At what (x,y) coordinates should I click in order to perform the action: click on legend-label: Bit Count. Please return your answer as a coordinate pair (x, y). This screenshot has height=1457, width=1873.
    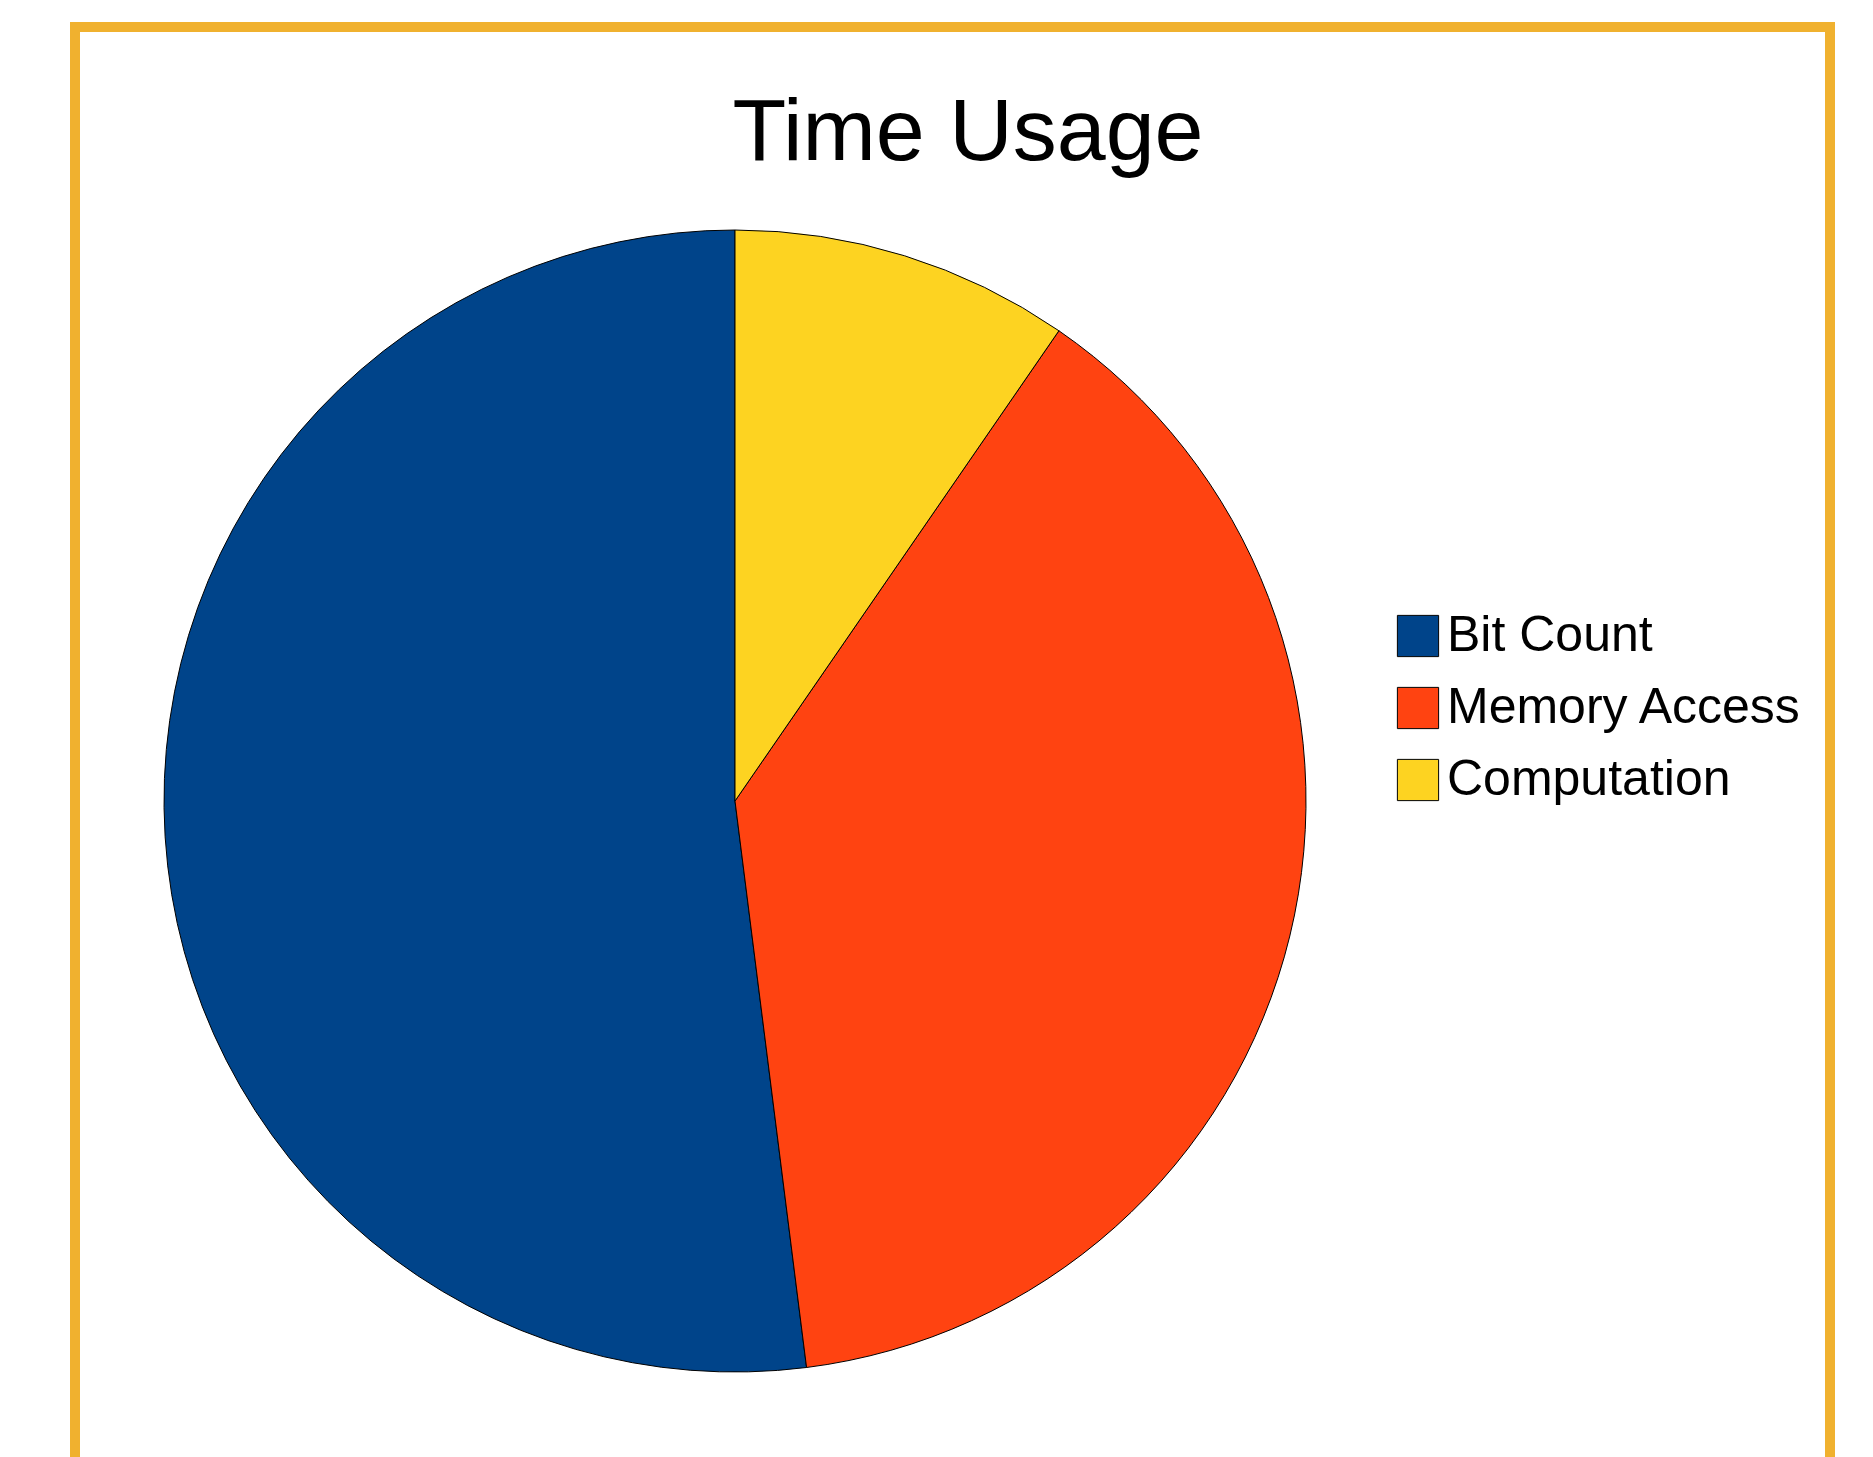
    Looking at the image, I should click on (1550, 634).